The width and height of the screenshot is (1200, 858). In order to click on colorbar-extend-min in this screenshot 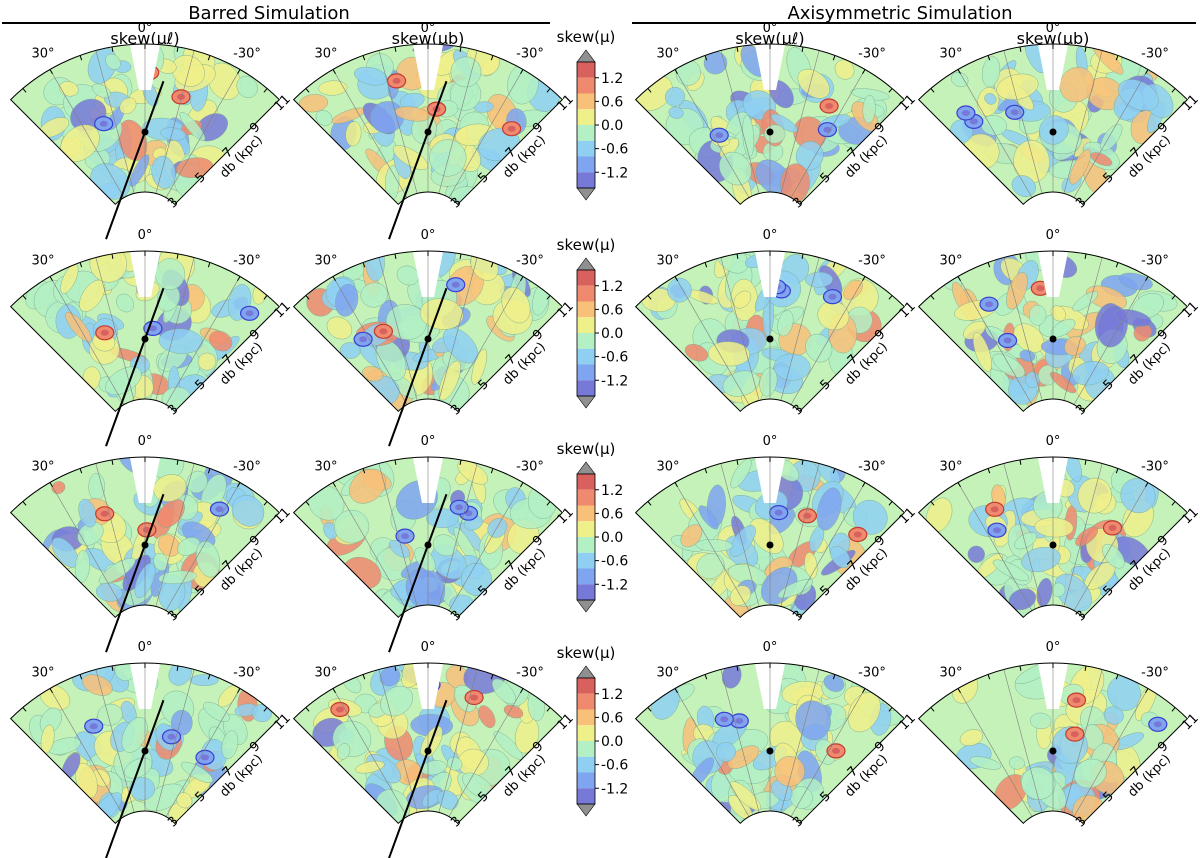, I will do `click(586, 194)`.